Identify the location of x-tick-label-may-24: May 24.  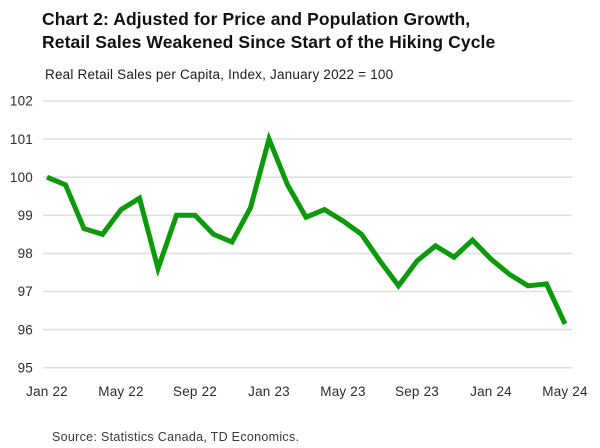
(565, 391).